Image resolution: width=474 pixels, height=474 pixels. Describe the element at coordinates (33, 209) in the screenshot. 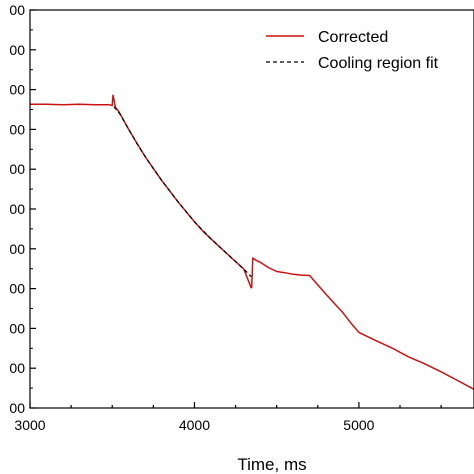

I see `y-axis-ticks` at that location.